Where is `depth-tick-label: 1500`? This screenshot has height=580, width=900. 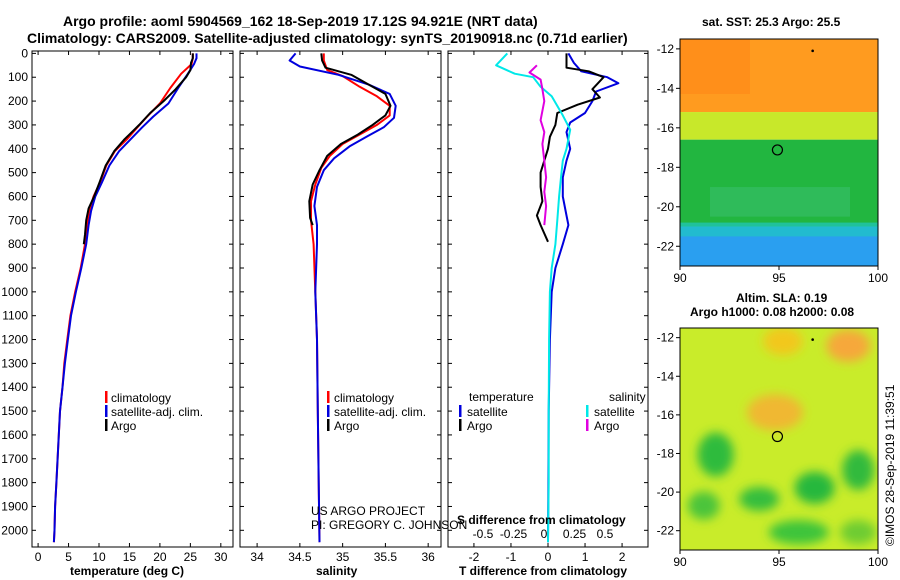
depth-tick-label: 1500 is located at coordinates (14, 411).